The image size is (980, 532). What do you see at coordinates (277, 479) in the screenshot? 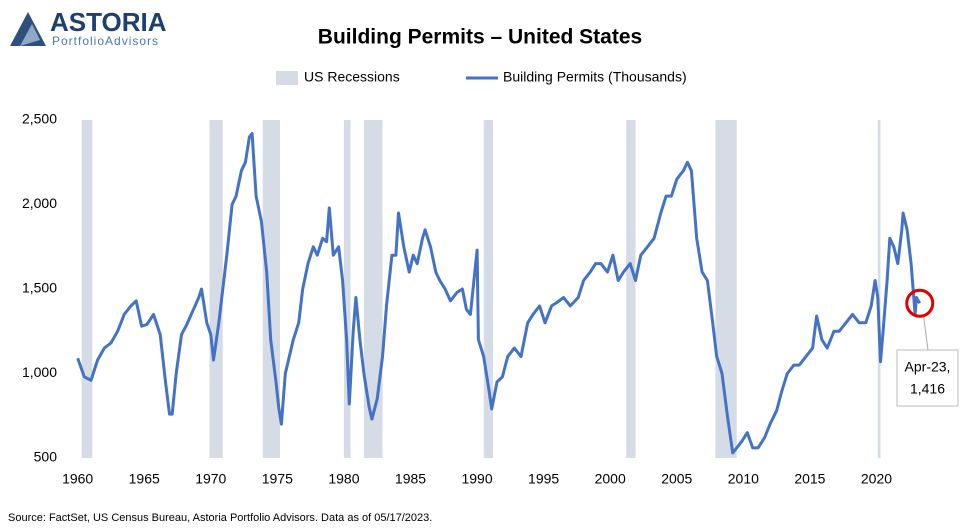
I see `x-tick-label: 1975` at bounding box center [277, 479].